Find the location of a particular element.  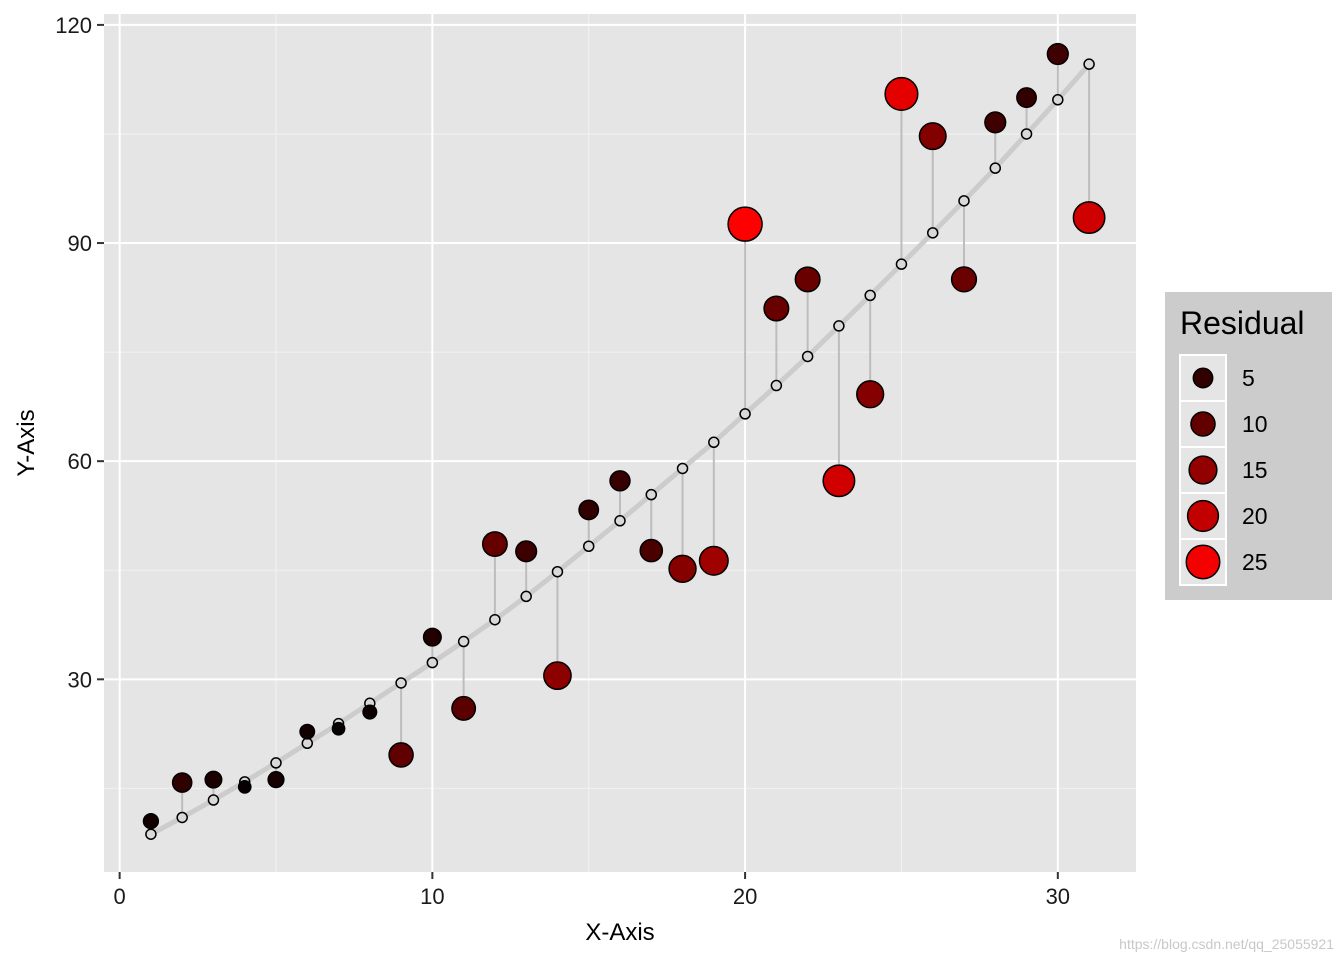

legend-entries: 5 10 15 20 25 is located at coordinates (1223, 470).